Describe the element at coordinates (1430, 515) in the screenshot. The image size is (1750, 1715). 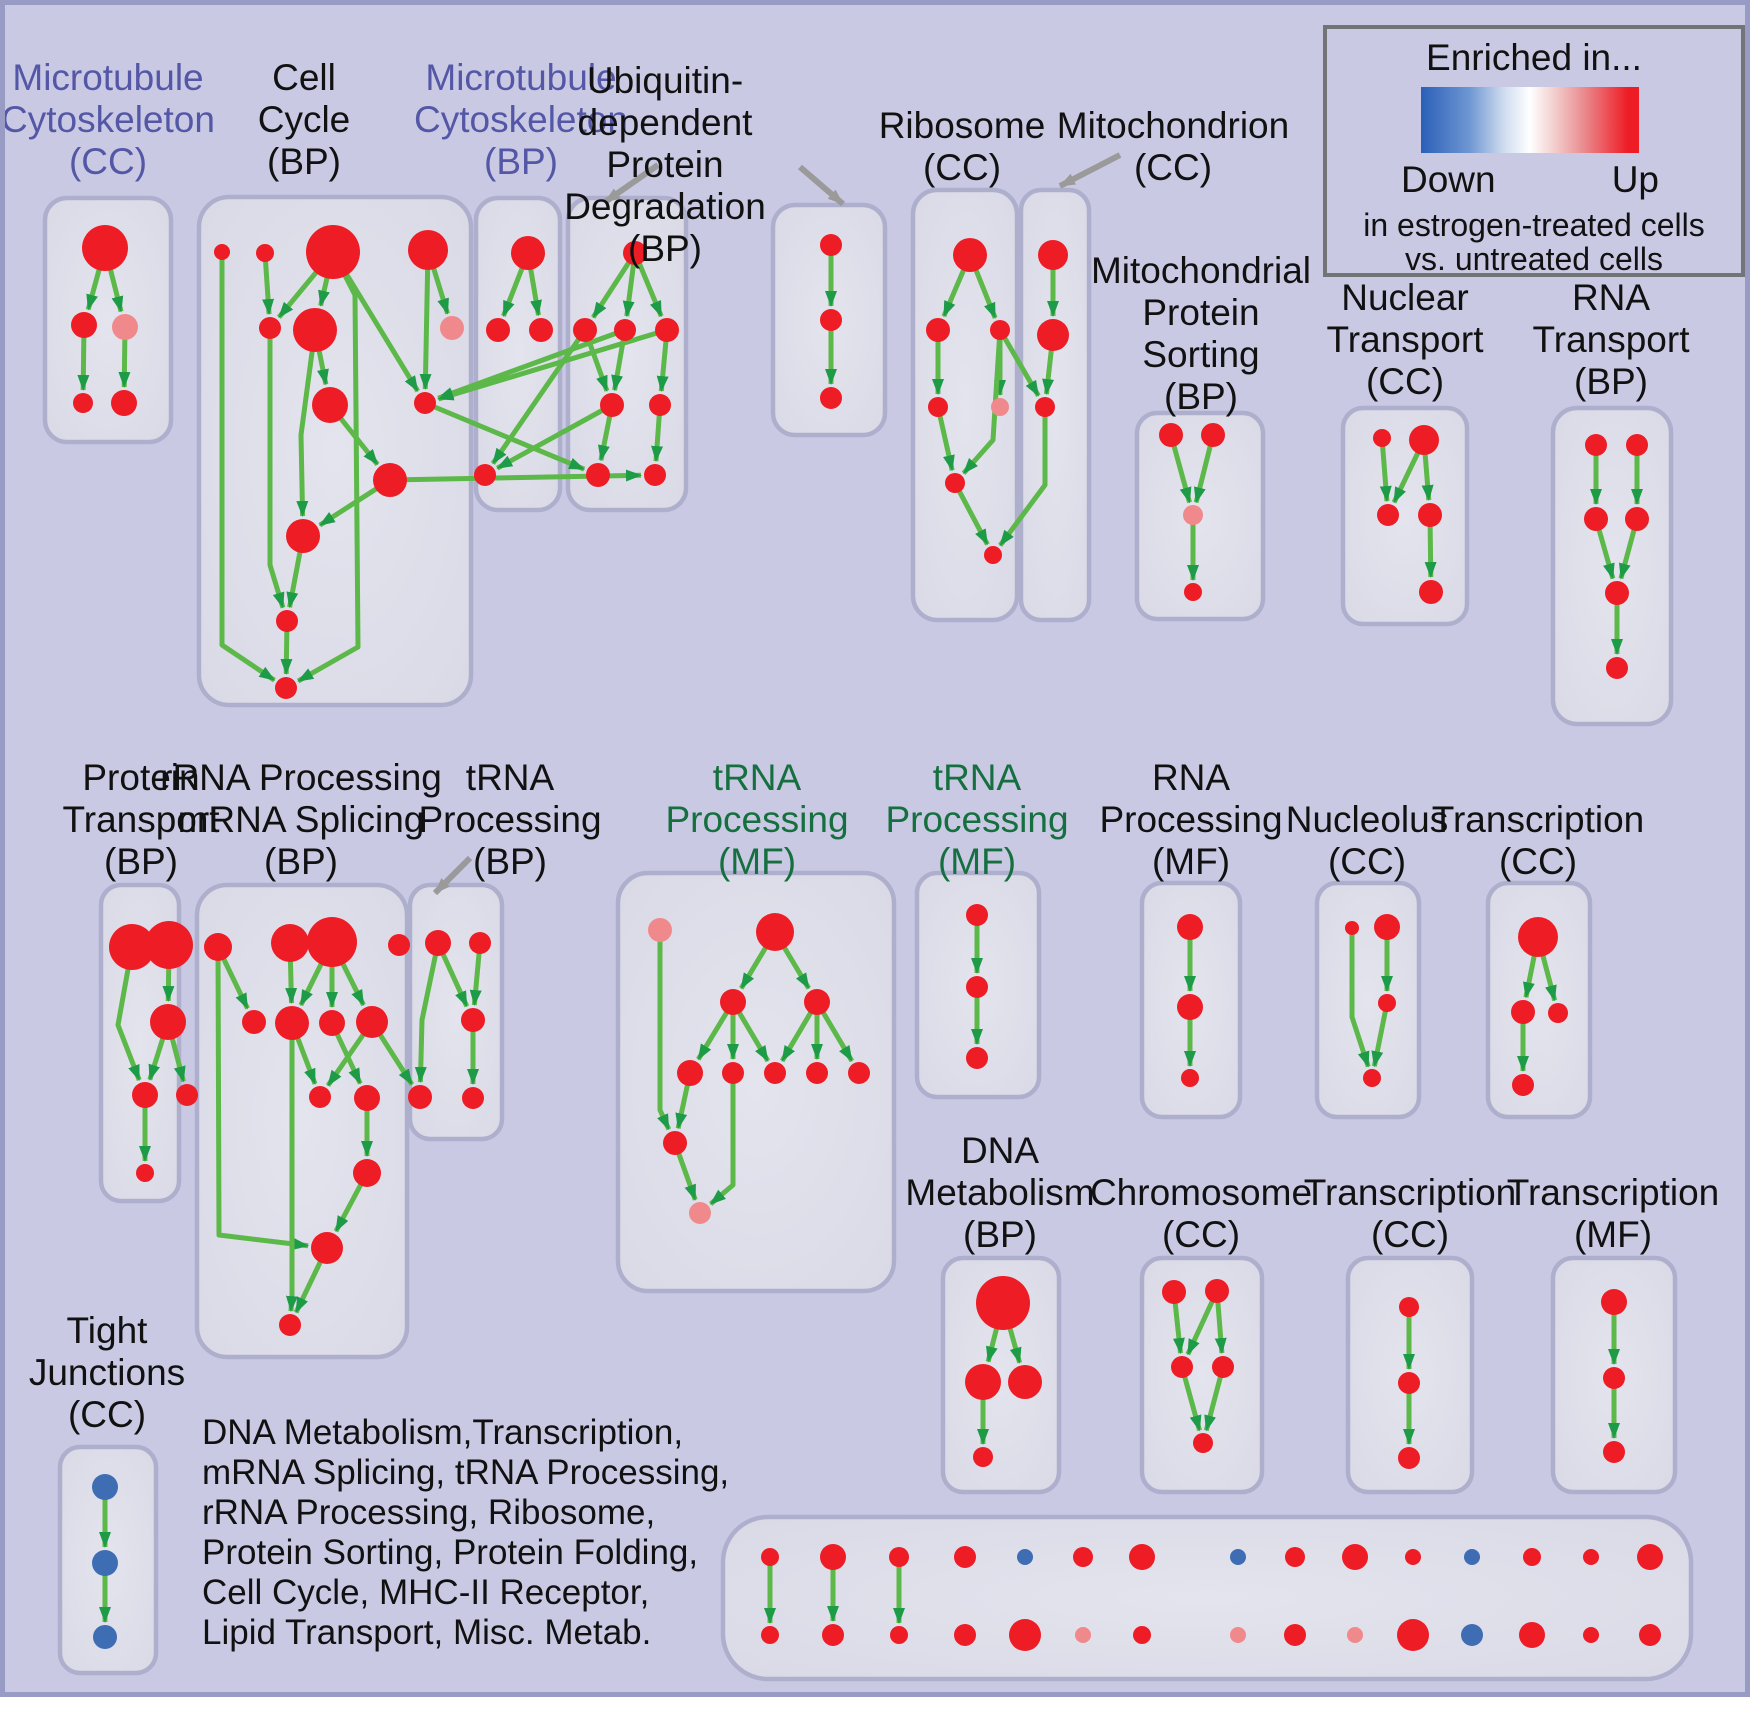
I see `gene-node-i4-red` at that location.